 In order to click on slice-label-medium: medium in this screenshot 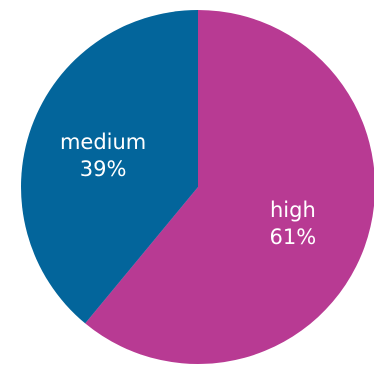, I will do `click(103, 142)`.